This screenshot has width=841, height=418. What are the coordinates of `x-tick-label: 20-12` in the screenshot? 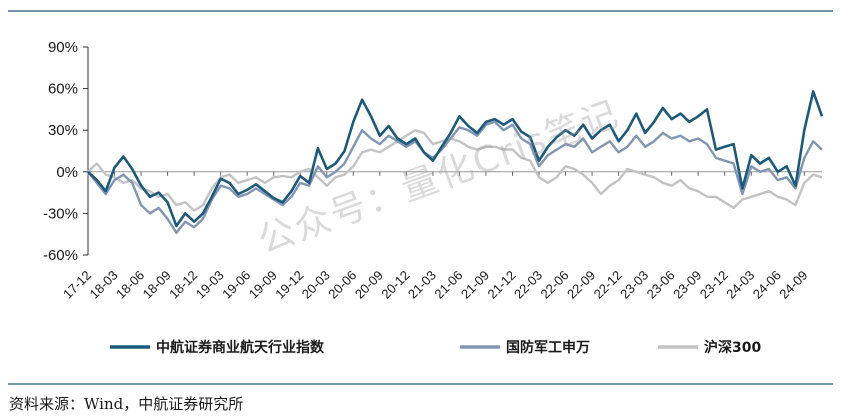 It's located at (395, 285).